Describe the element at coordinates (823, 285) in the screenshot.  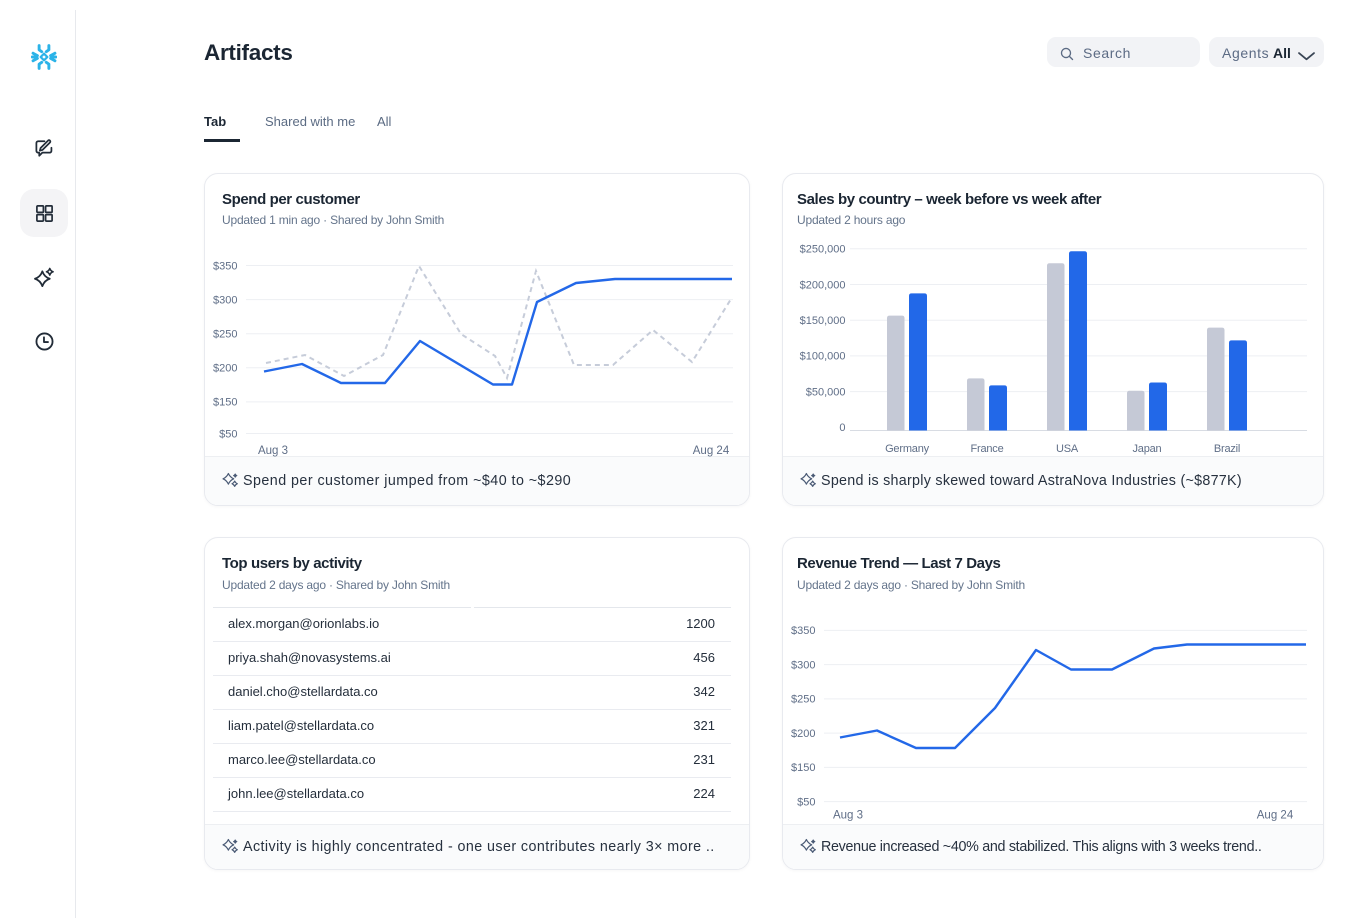
I see `svg-text: $200,000` at that location.